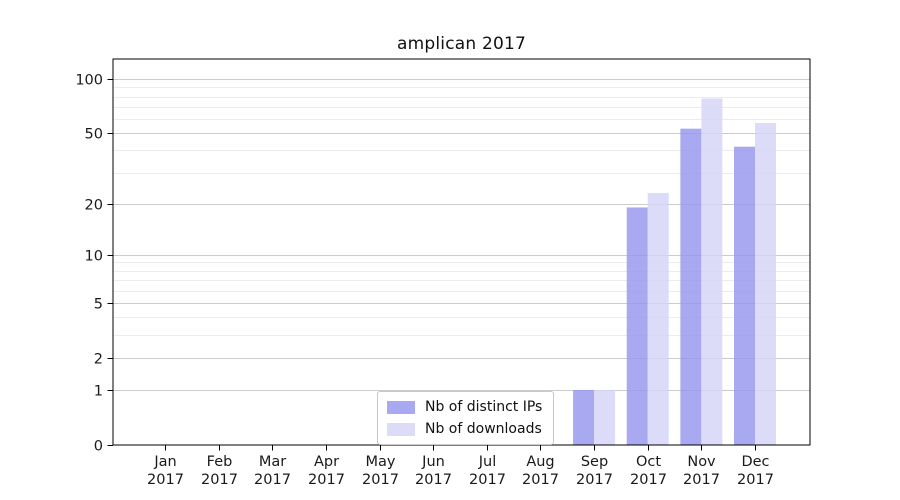  I want to click on legend-swatch-downloads-icon, so click(401, 429).